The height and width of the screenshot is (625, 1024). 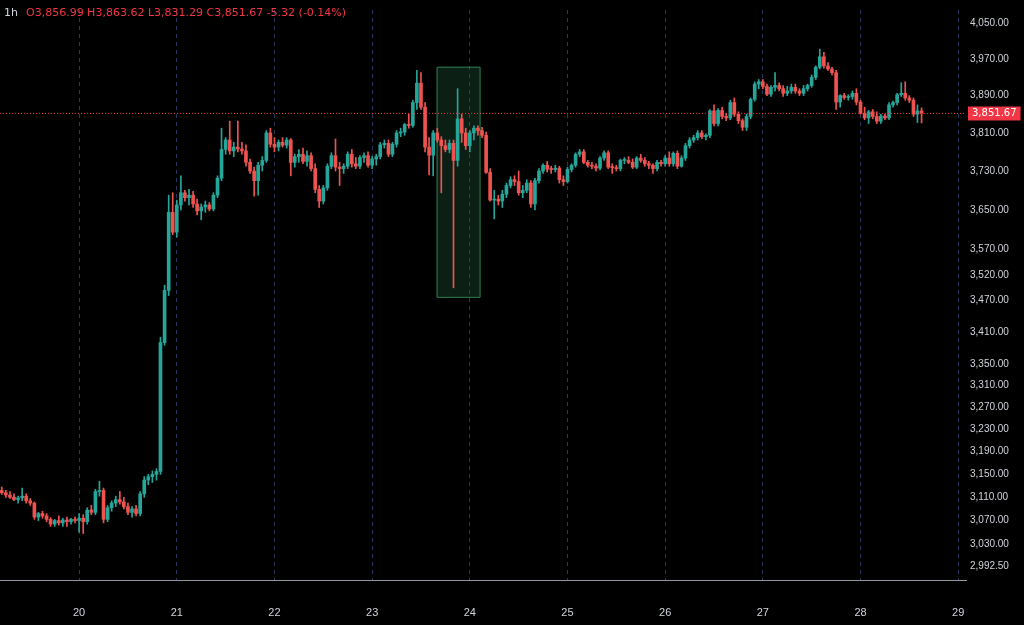 What do you see at coordinates (990, 474) in the screenshot?
I see `y-tick-label: 3,150.00` at bounding box center [990, 474].